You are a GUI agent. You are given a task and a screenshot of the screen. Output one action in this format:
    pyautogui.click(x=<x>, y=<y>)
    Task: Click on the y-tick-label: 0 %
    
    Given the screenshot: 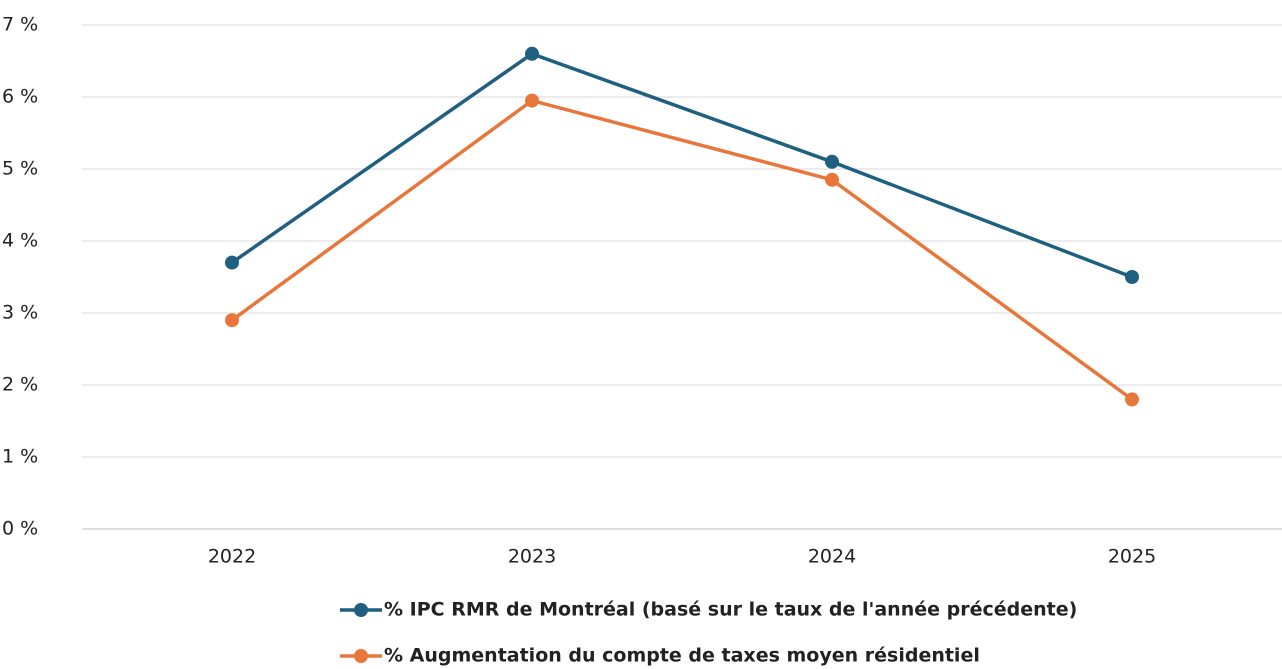 What is the action you would take?
    pyautogui.click(x=20, y=529)
    